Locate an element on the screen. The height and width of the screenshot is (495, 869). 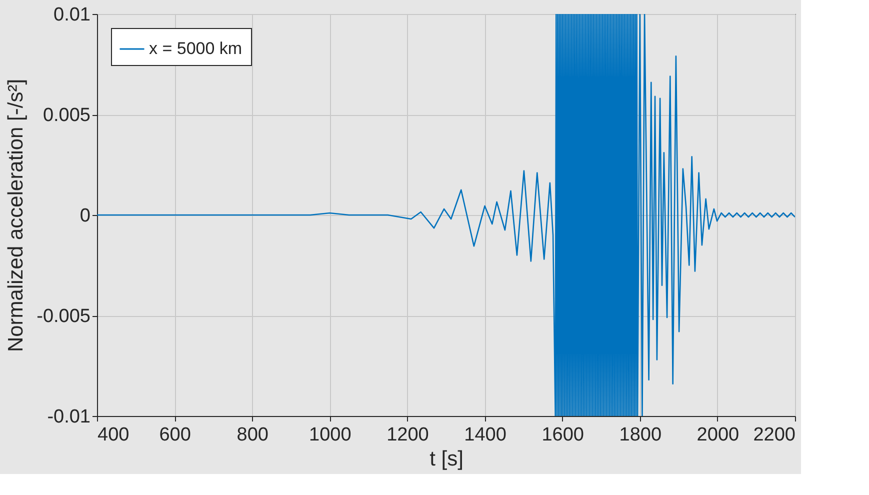
x-tick-label: 1600 is located at coordinates (563, 435).